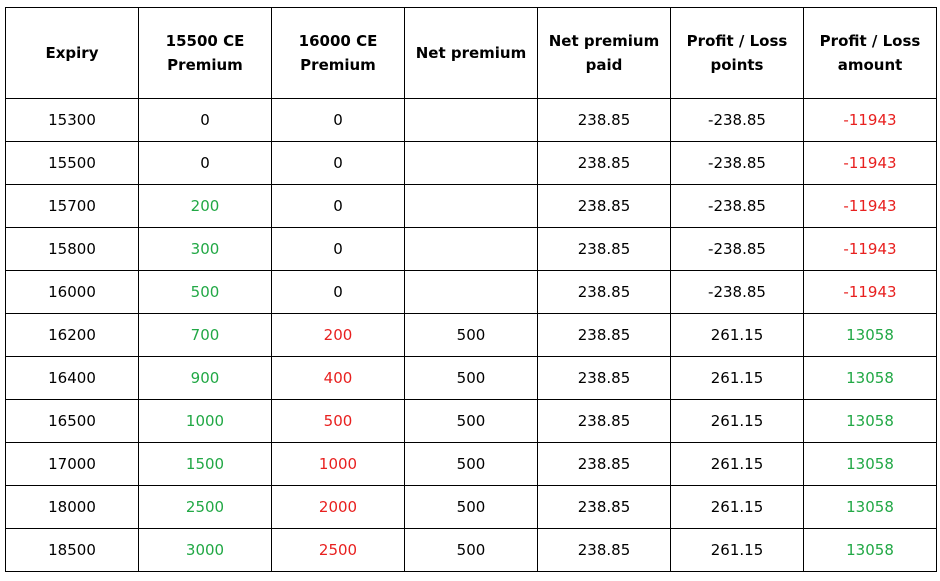  What do you see at coordinates (205, 249) in the screenshot?
I see `ce-15500-premium-cell: 300` at bounding box center [205, 249].